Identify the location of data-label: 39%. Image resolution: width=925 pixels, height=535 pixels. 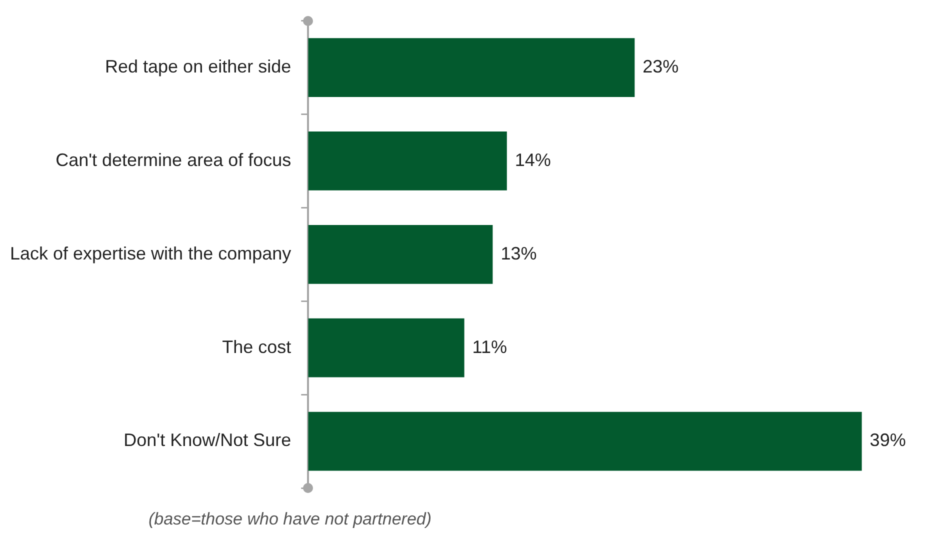
(888, 440).